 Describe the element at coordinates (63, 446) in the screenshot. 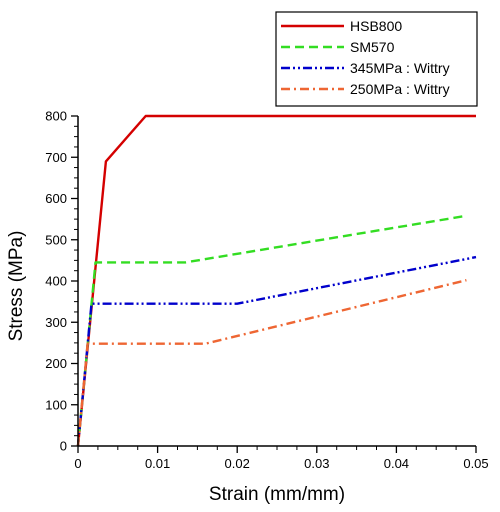

I see `y-tick-label: 0` at that location.